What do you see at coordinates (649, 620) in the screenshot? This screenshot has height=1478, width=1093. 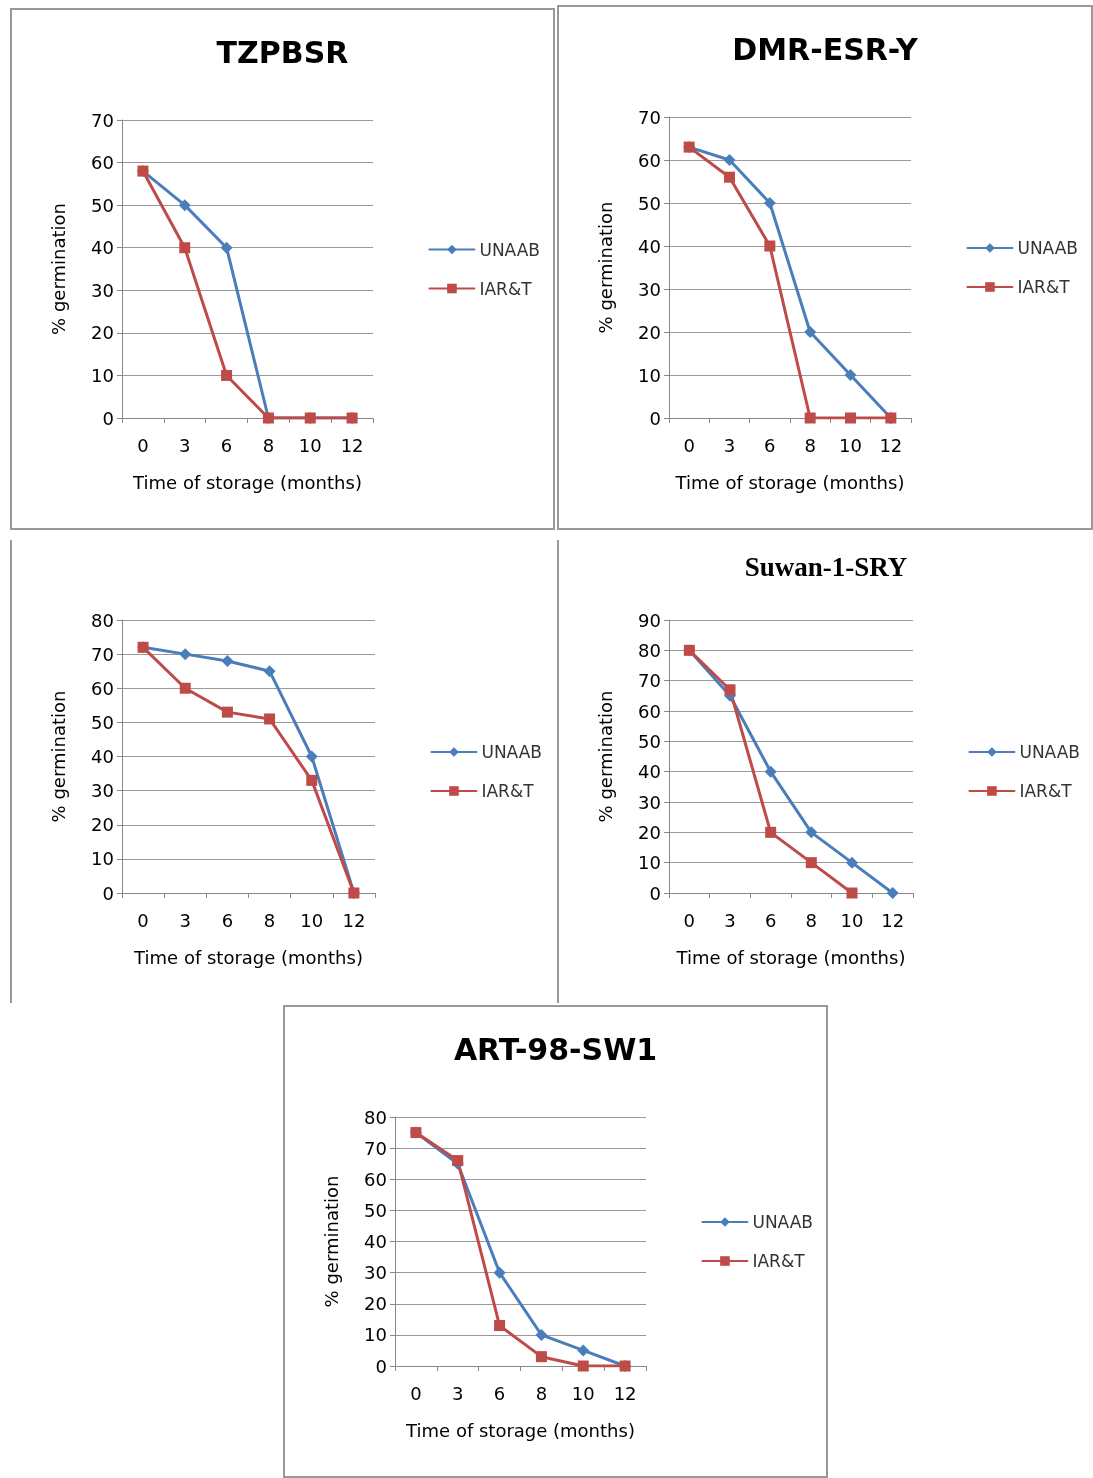 I see `y-tick-label: 90` at bounding box center [649, 620].